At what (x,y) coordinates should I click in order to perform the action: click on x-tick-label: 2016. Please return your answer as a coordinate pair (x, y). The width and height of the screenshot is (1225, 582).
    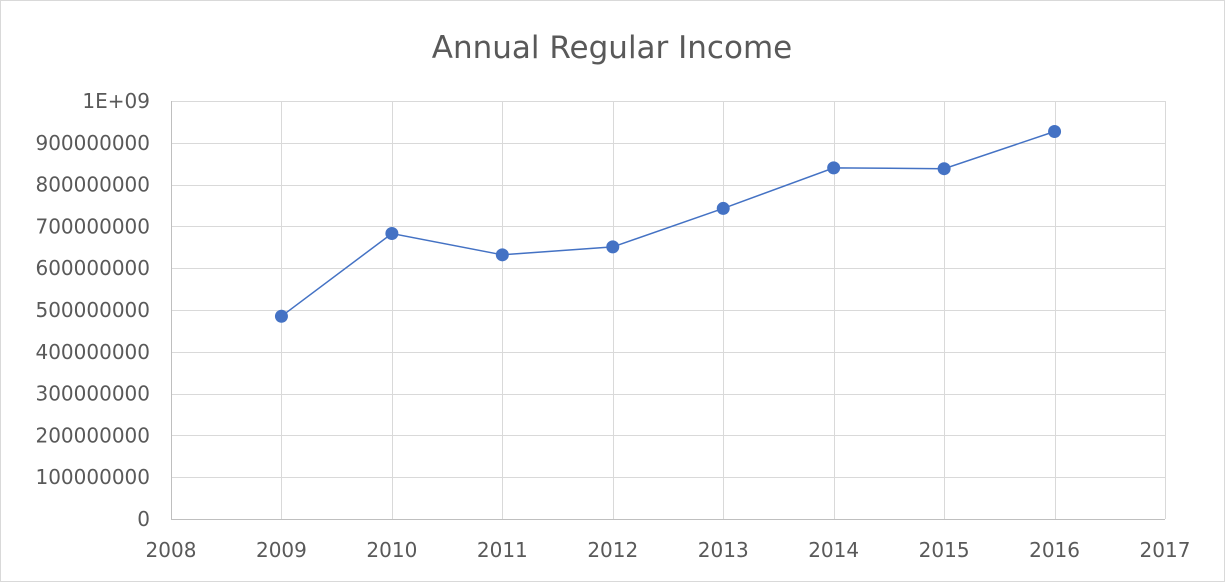
    Looking at the image, I should click on (1054, 550).